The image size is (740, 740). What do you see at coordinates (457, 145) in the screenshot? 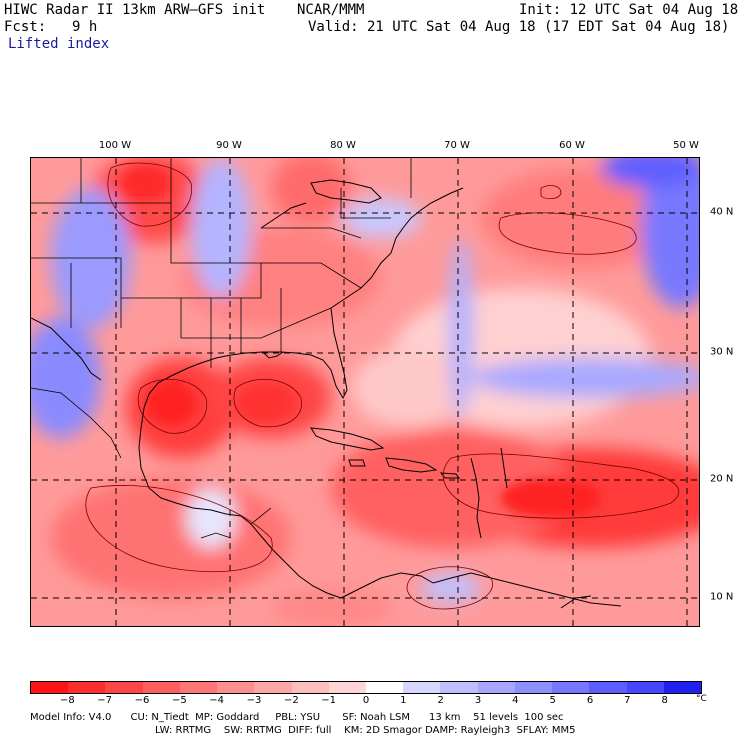
I see `lon-label-70w: 70 W` at bounding box center [457, 145].